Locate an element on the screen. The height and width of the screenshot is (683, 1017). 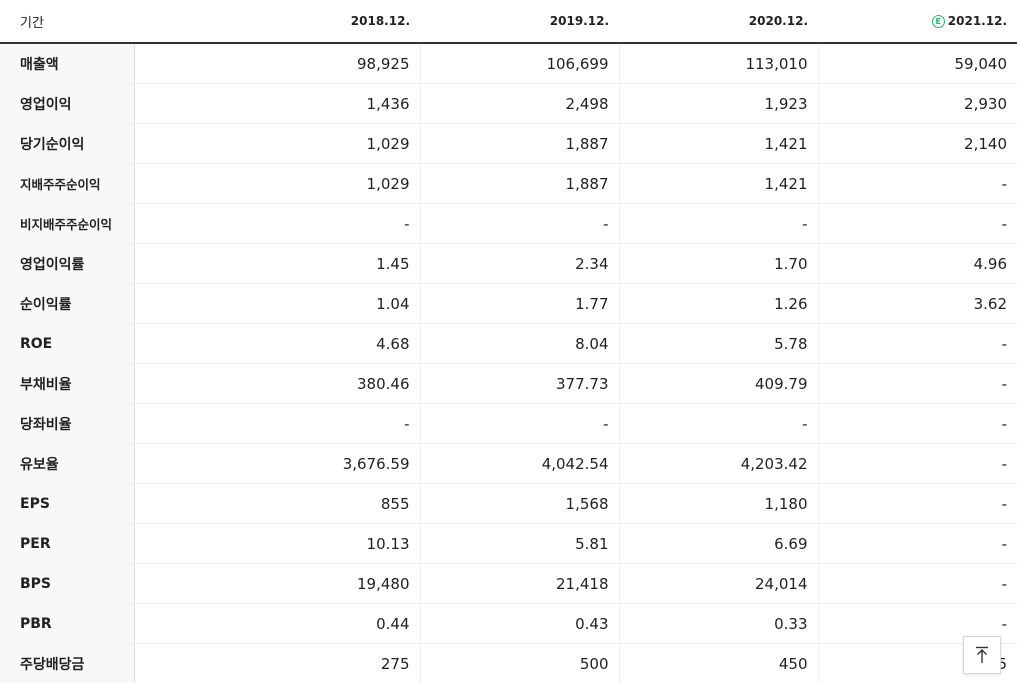
table-row: 영업이익 1,436 2,498 1,923 2,930 is located at coordinates (508, 103).